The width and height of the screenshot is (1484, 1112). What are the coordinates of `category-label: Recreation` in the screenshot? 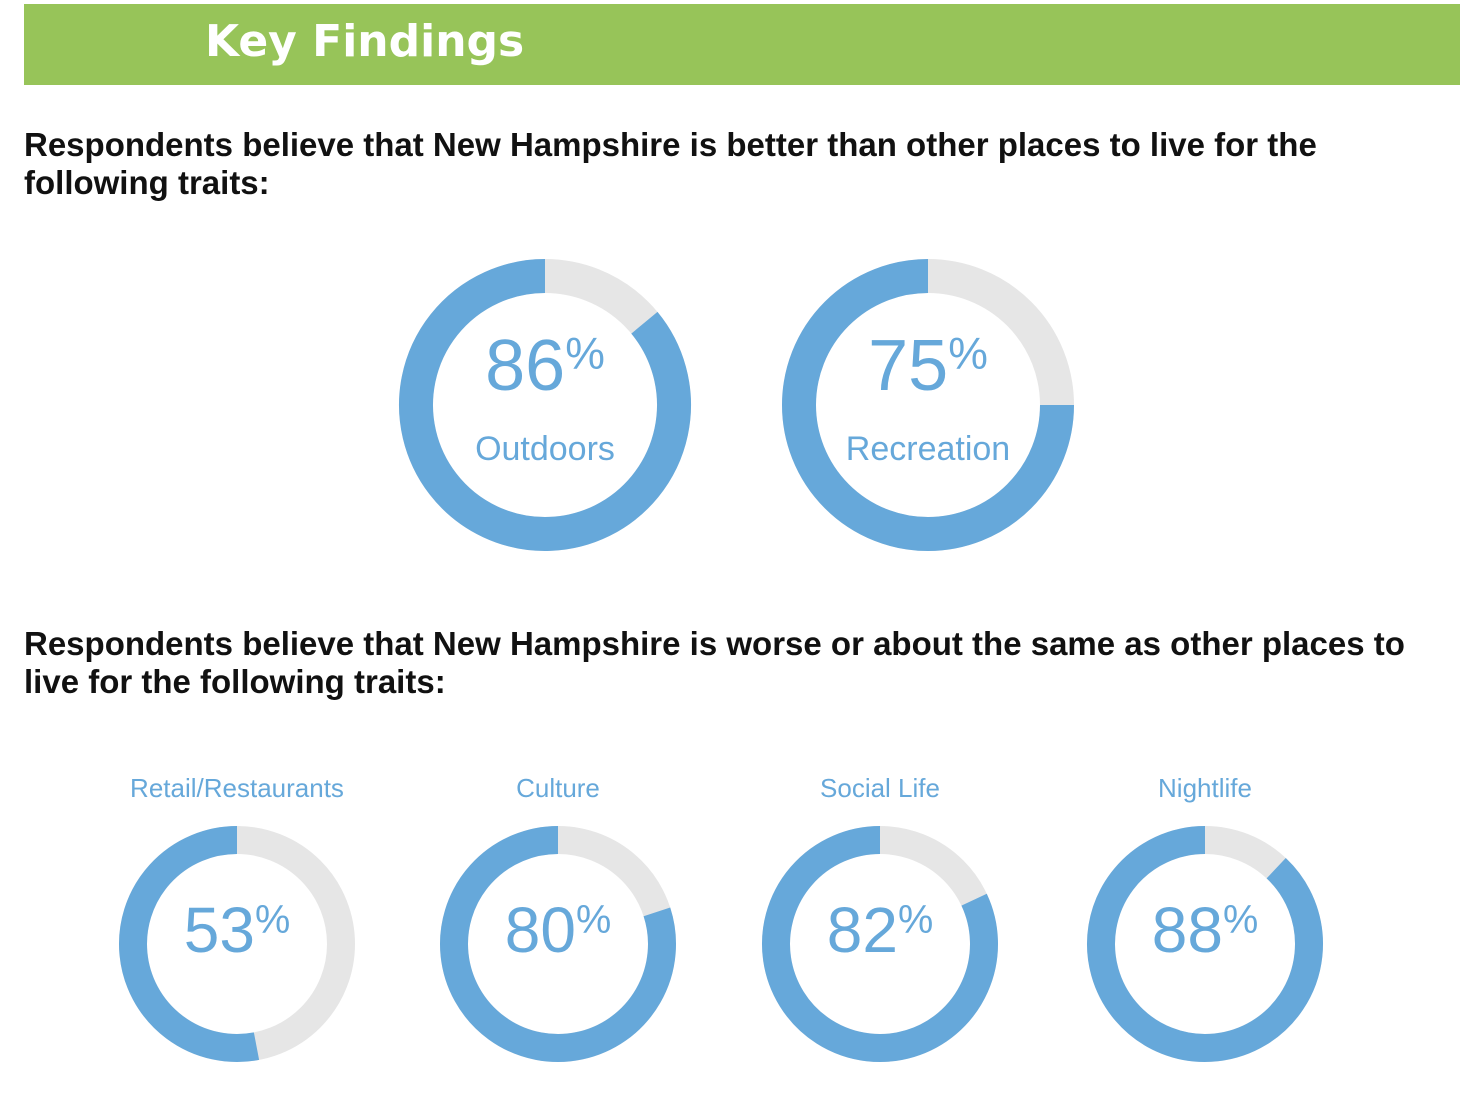 It's located at (928, 449).